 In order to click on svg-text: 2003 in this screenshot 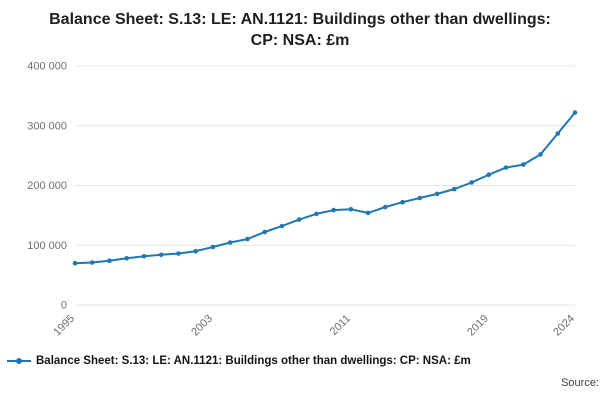, I will do `click(202, 326)`.